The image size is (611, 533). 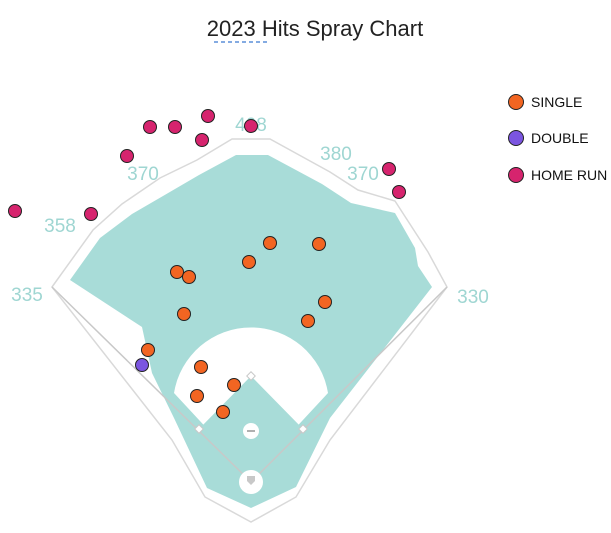 What do you see at coordinates (556, 102) in the screenshot?
I see `legend-label-single: SINGLE` at bounding box center [556, 102].